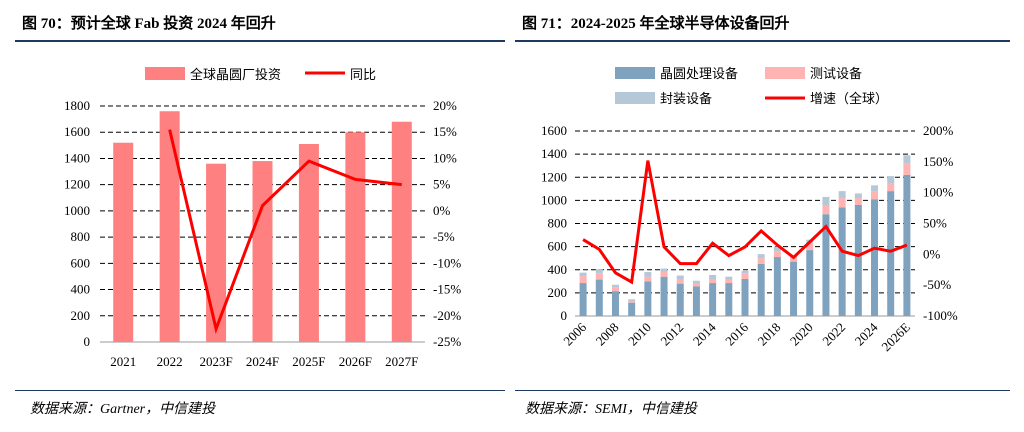 The image size is (1024, 432). Describe the element at coordinates (77, 131) in the screenshot. I see `y-tick-label: 1600` at that location.